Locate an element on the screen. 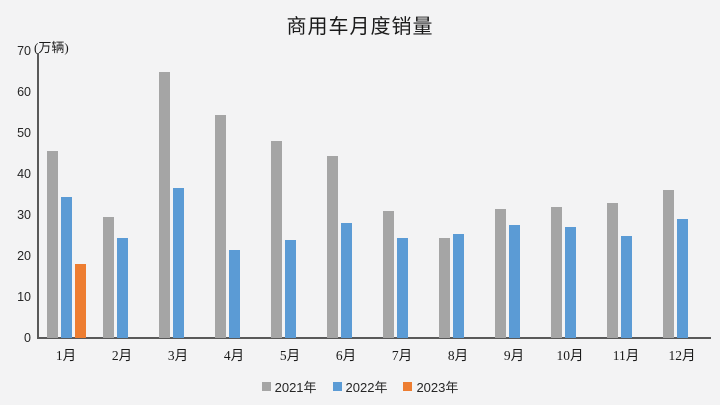 The height and width of the screenshot is (405, 720). bar-2021年-8月 is located at coordinates (444, 287).